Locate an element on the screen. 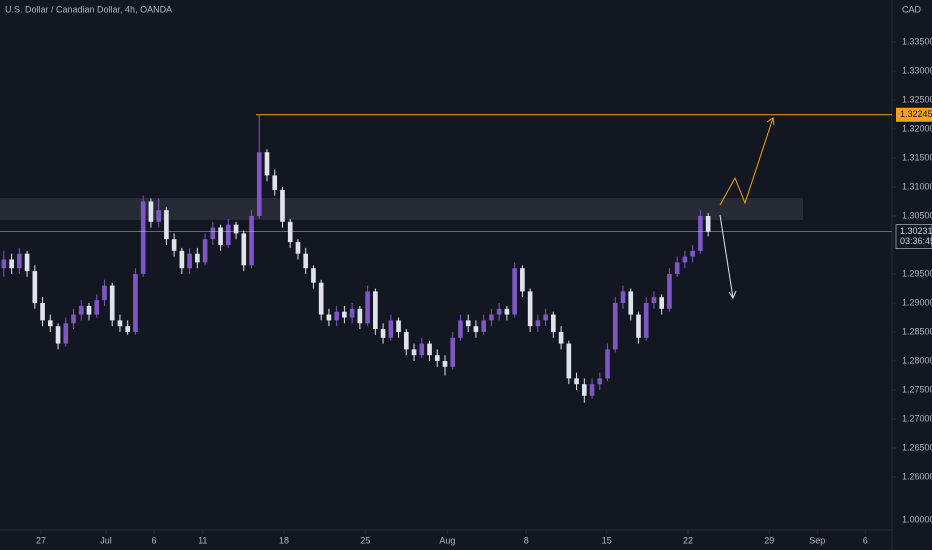  last-price-box is located at coordinates (913, 236).